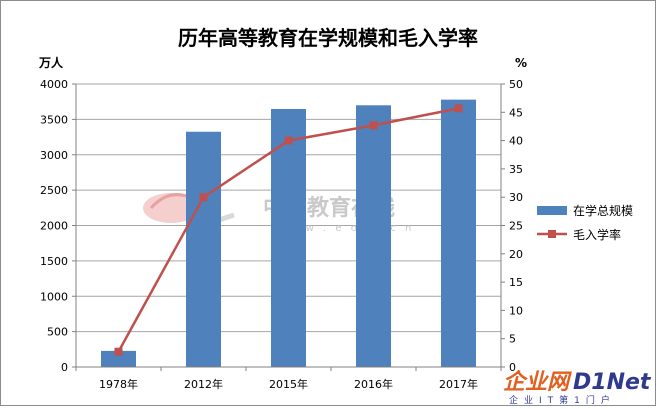 The width and height of the screenshot is (656, 409). I want to click on x-axis-tick-label: 2012年, so click(203, 384).